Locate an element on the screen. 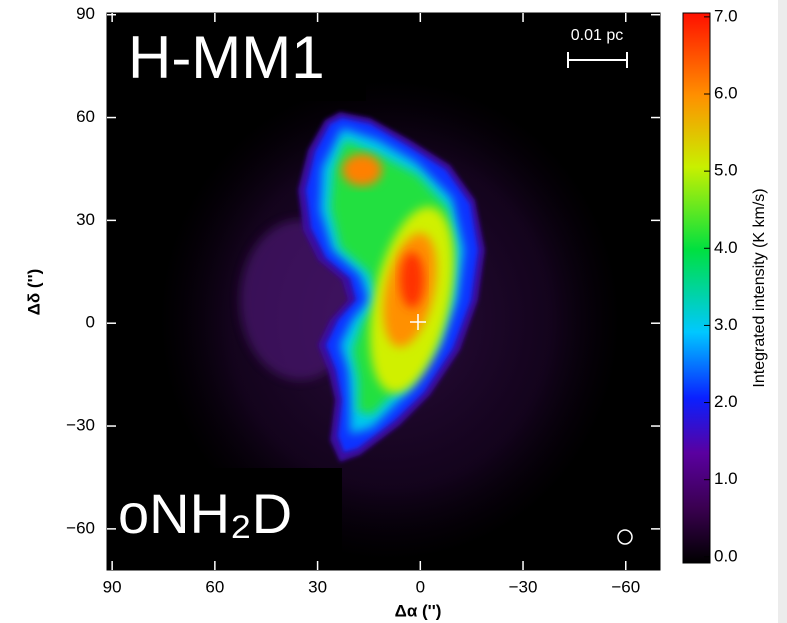  x-tick-label: 90 is located at coordinates (112, 586).